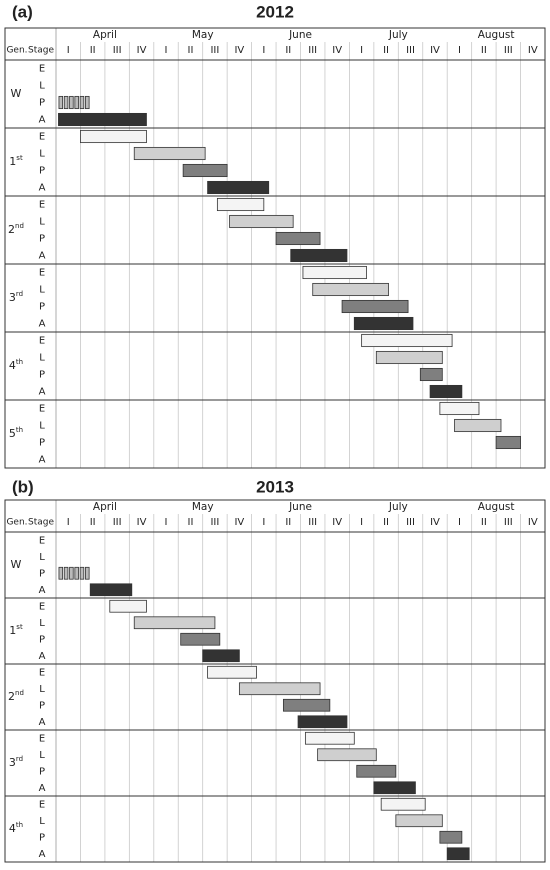 The image size is (550, 870). I want to click on generation-label: W, so click(16, 93).